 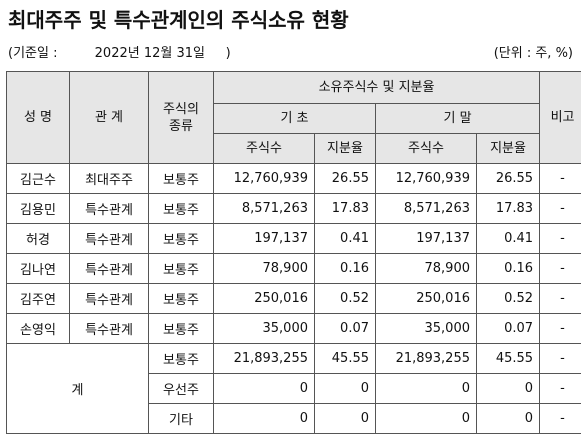 I want to click on cell-end-ratio: 0.52, so click(x=508, y=298).